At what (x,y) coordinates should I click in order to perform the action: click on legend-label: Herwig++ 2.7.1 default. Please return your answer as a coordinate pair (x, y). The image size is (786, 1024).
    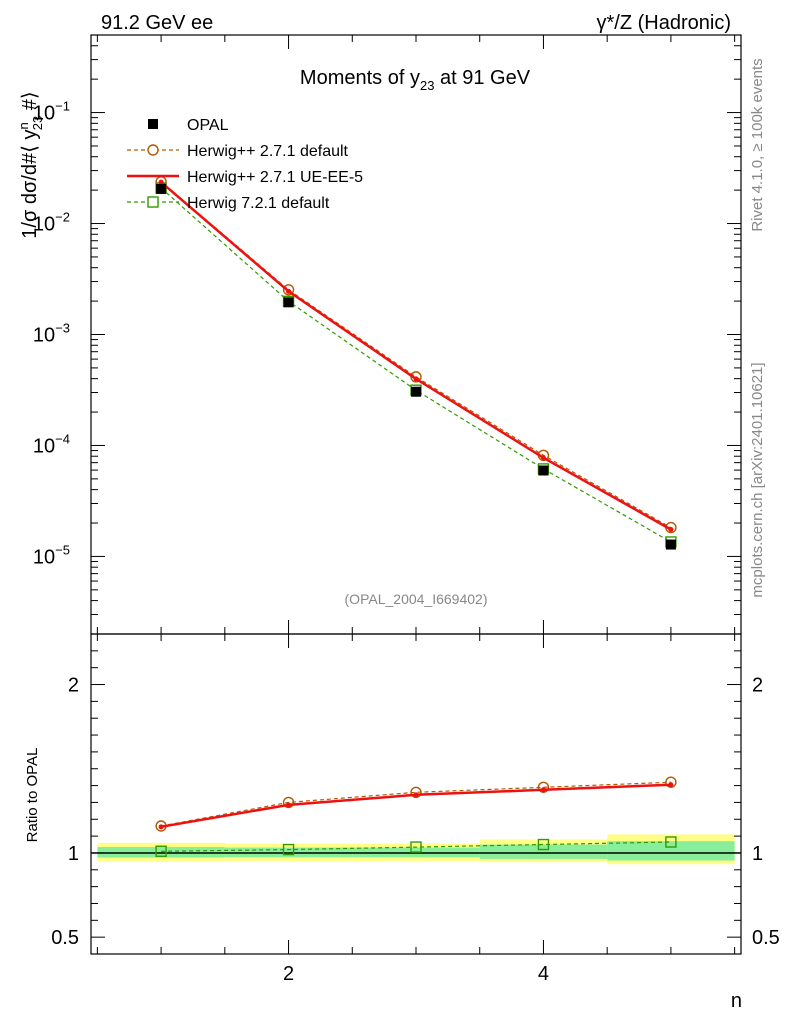
    Looking at the image, I should click on (268, 151).